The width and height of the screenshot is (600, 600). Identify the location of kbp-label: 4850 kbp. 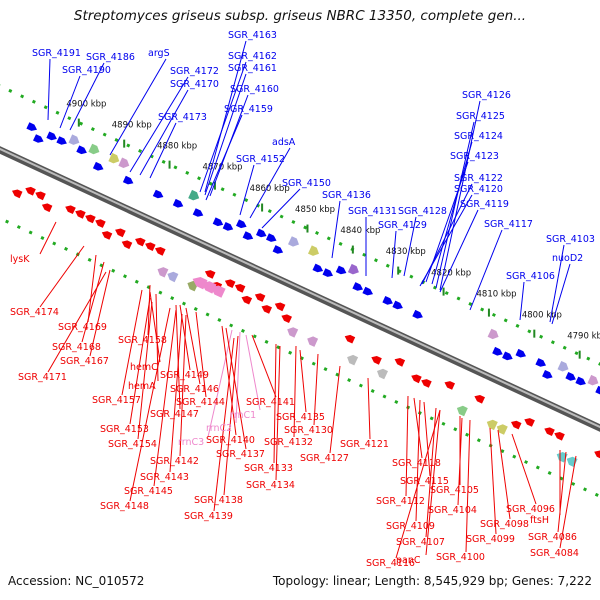
(315, 210).